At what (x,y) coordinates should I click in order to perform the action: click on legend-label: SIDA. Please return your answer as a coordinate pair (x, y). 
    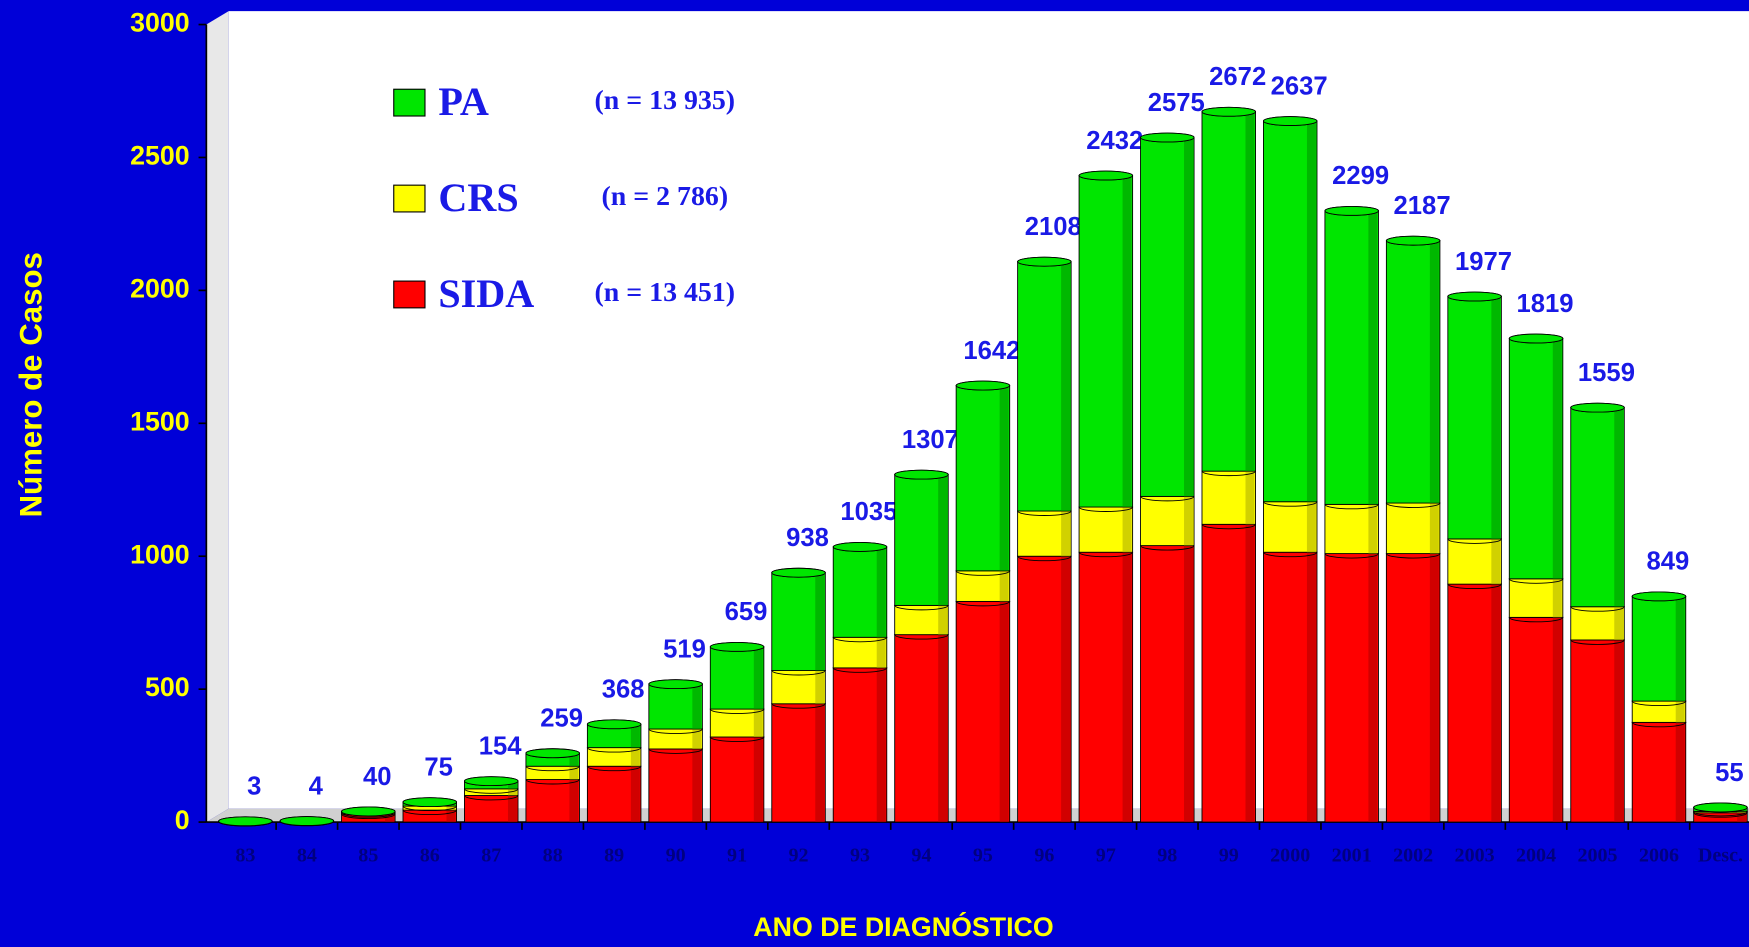
    Looking at the image, I should click on (486, 293).